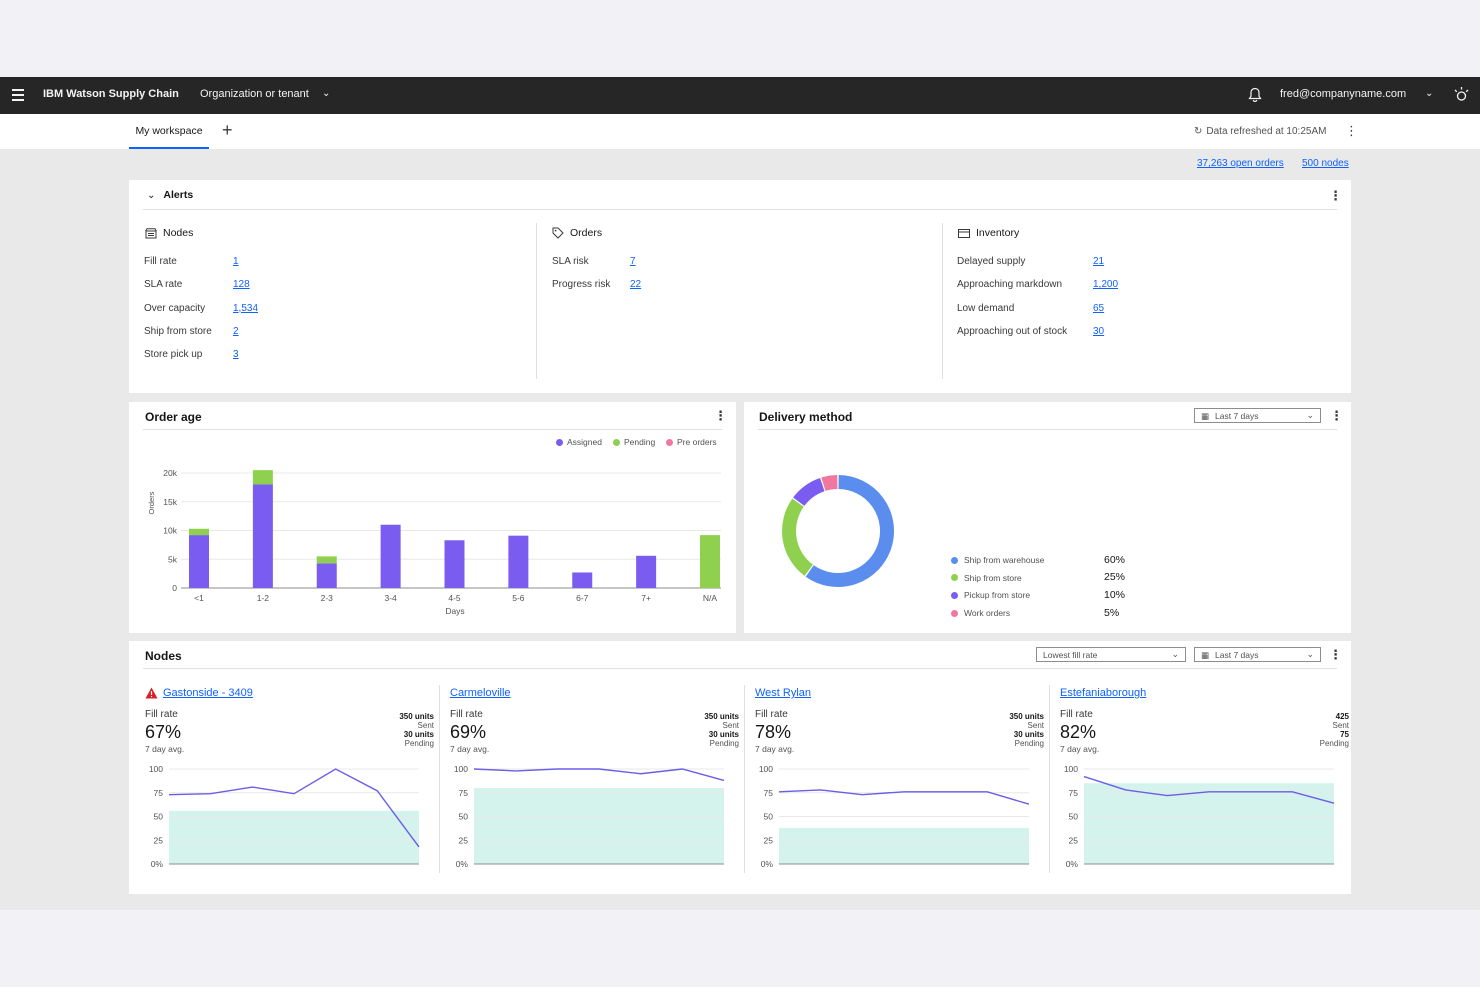 This screenshot has width=1480, height=987. Describe the element at coordinates (783, 693) in the screenshot. I see `node-name-link: West Rylan` at that location.